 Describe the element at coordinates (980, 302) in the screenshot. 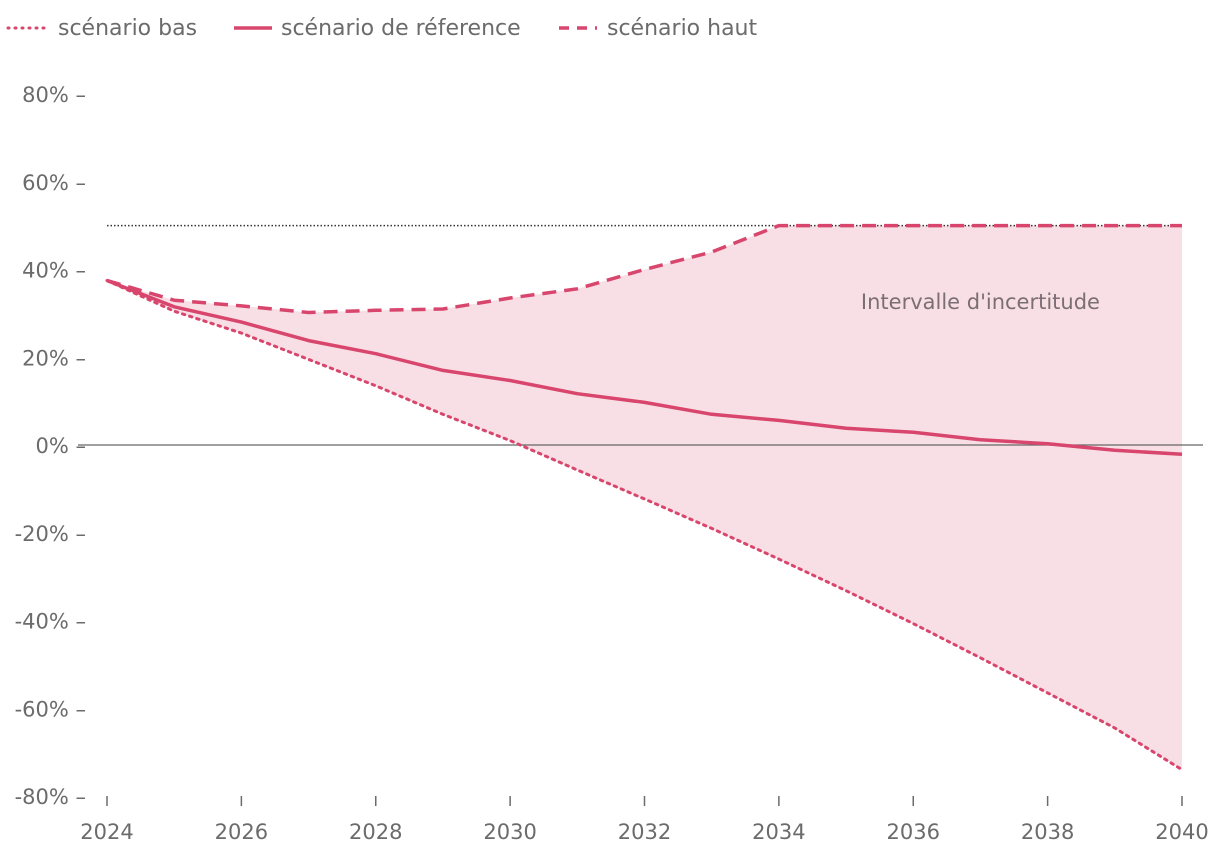

I see `band-annotation: Intervalle d'incertitude` at that location.